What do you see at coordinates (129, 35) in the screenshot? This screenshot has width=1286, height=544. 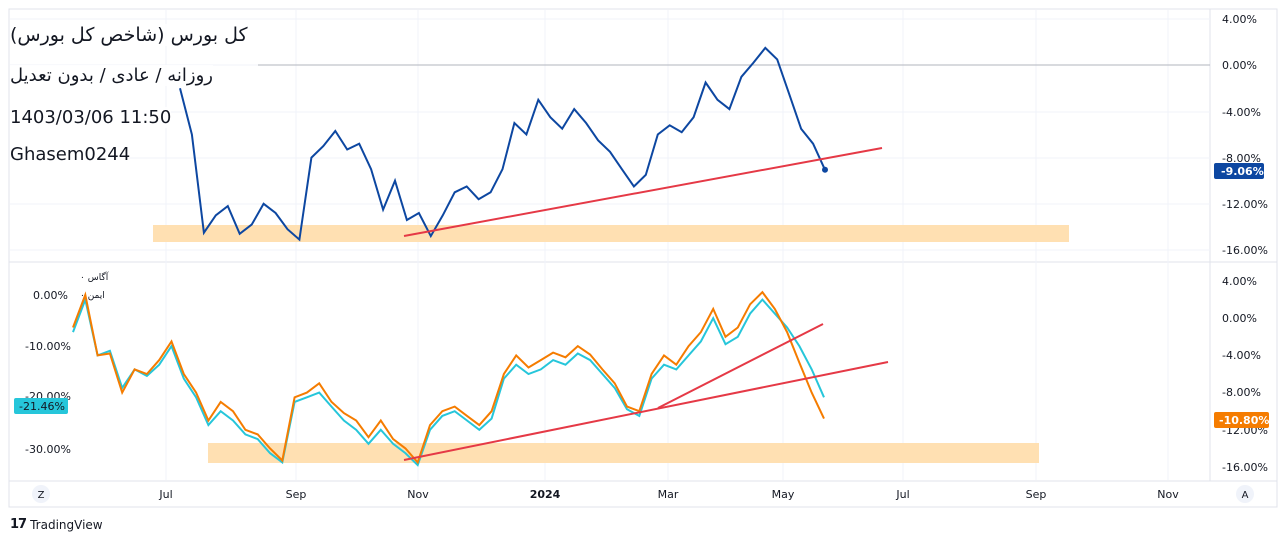 I see `chart-title: کل بورس (شاخص کل بورس)` at bounding box center [129, 35].